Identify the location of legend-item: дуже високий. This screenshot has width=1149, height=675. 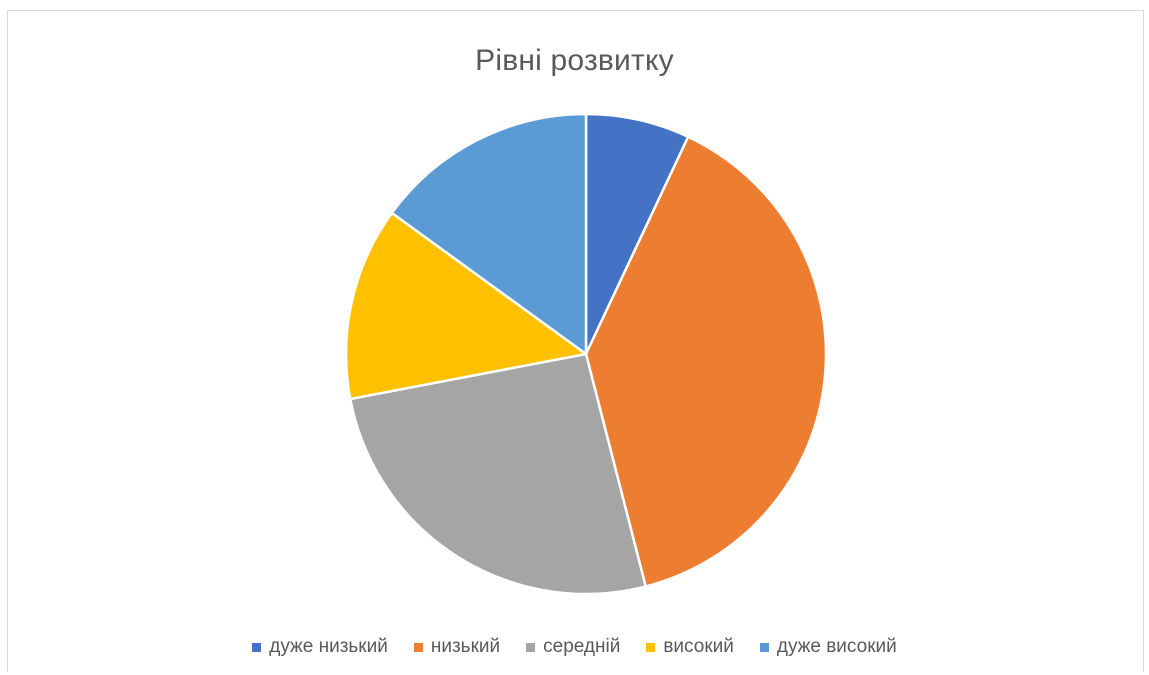
(828, 647).